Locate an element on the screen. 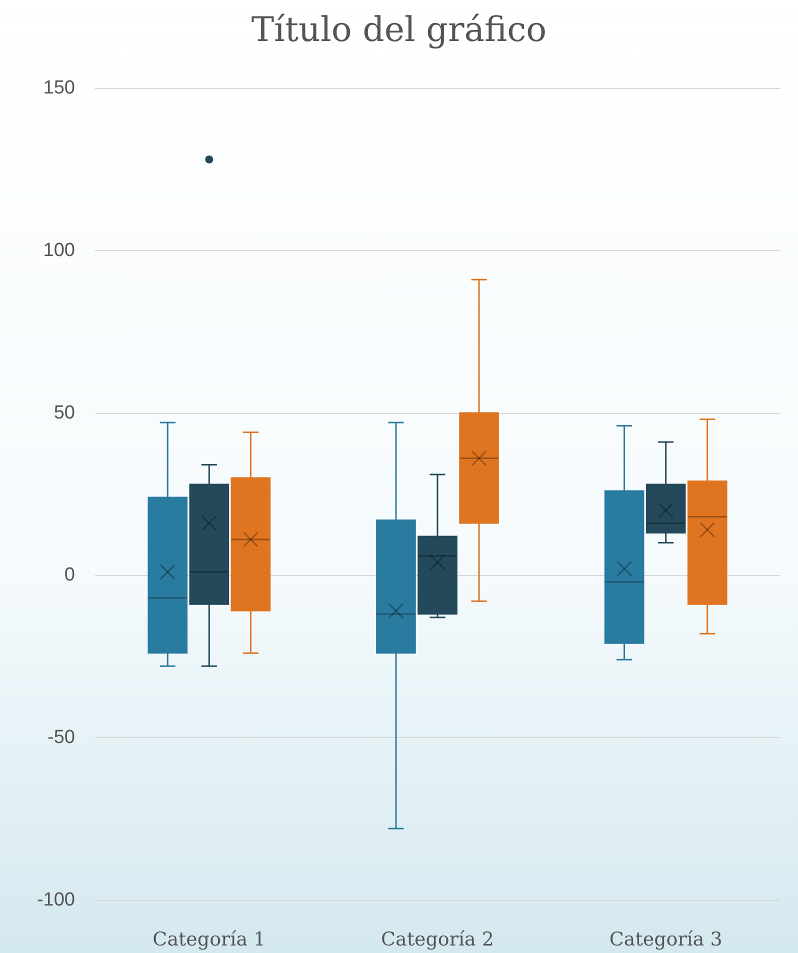  x-tick-label: Categoría 3 is located at coordinates (665, 939).